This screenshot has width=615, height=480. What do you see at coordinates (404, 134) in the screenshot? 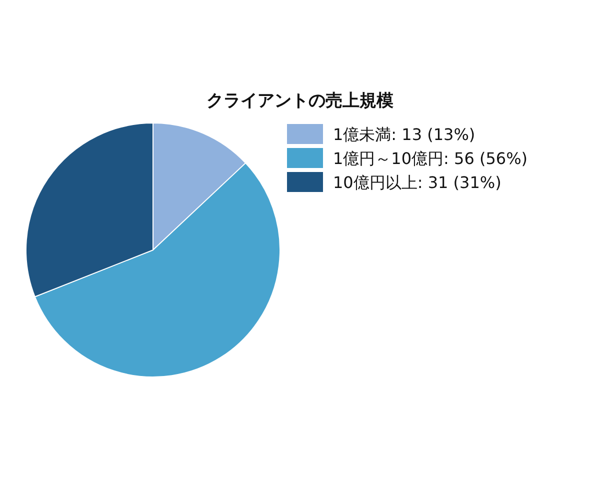
I see `legend-label: 1億未満: 13 (13%)` at bounding box center [404, 134].